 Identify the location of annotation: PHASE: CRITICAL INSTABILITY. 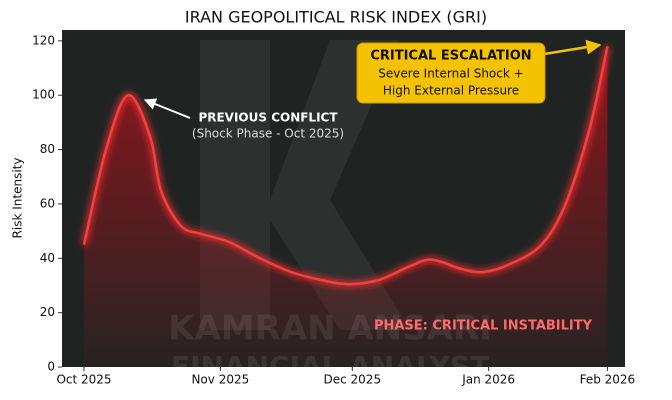
(483, 326).